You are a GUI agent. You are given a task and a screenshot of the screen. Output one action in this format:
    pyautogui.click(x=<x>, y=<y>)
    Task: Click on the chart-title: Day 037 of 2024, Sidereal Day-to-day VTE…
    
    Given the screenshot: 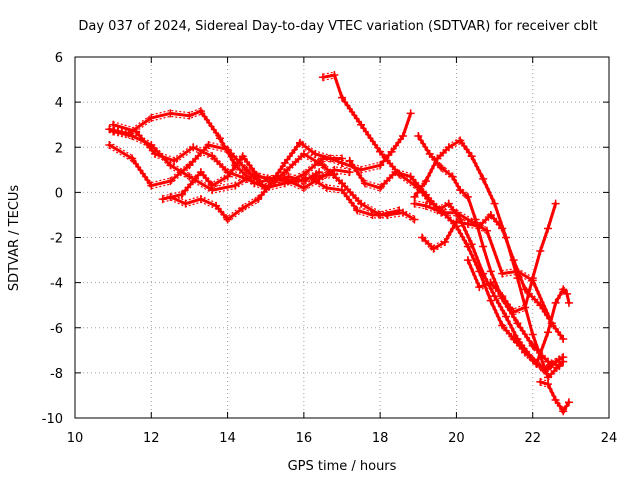 What is the action you would take?
    pyautogui.click(x=337, y=26)
    